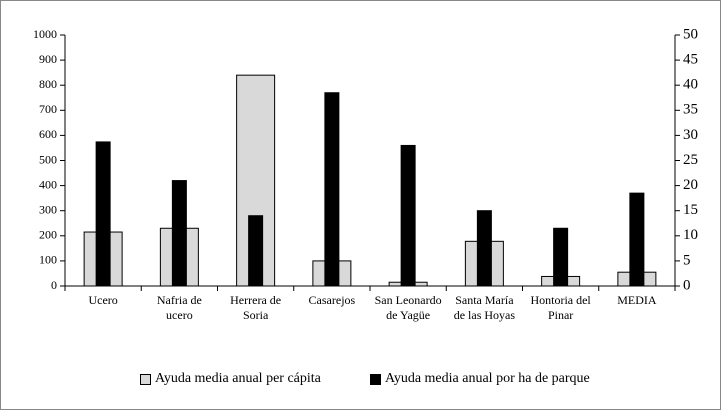  What do you see at coordinates (687, 285) in the screenshot?
I see `y2-tick-label: 0` at bounding box center [687, 285].